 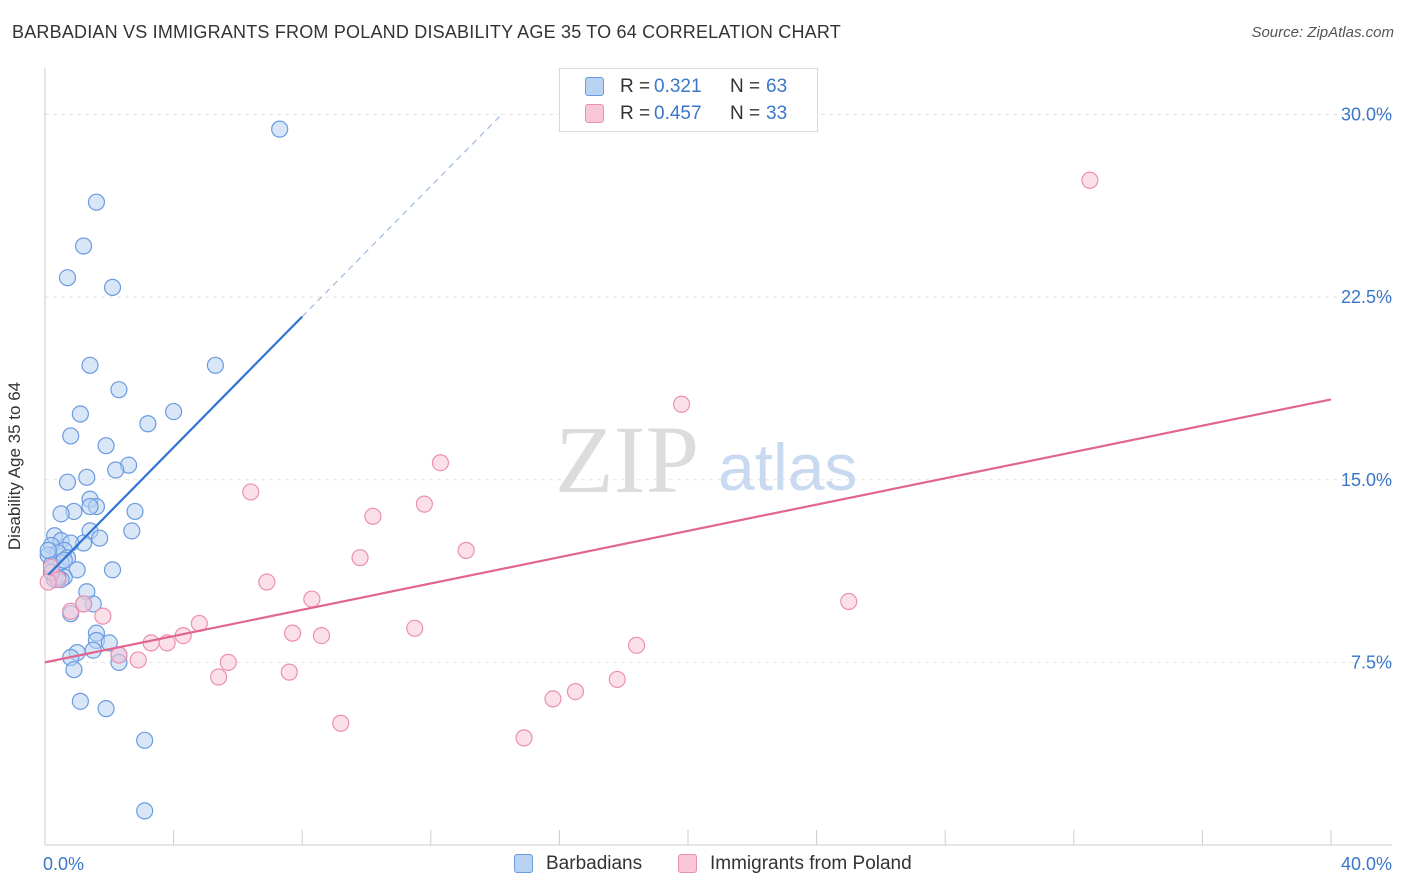 I want to click on watermark-zip: ZIP, so click(x=627, y=459).